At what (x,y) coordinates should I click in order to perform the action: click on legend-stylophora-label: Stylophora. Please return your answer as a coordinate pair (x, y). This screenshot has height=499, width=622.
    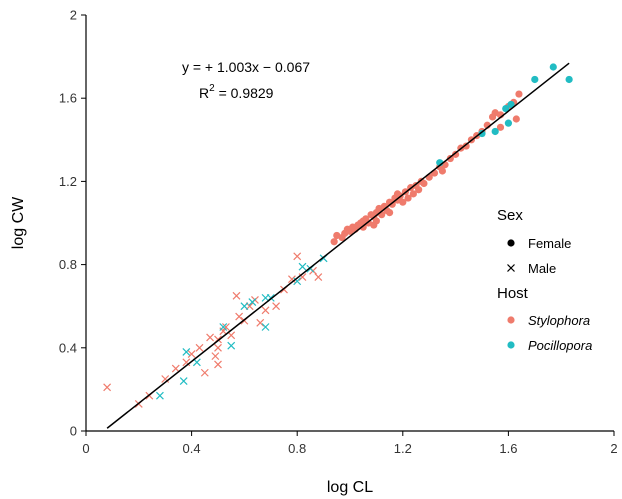
    Looking at the image, I should click on (559, 320).